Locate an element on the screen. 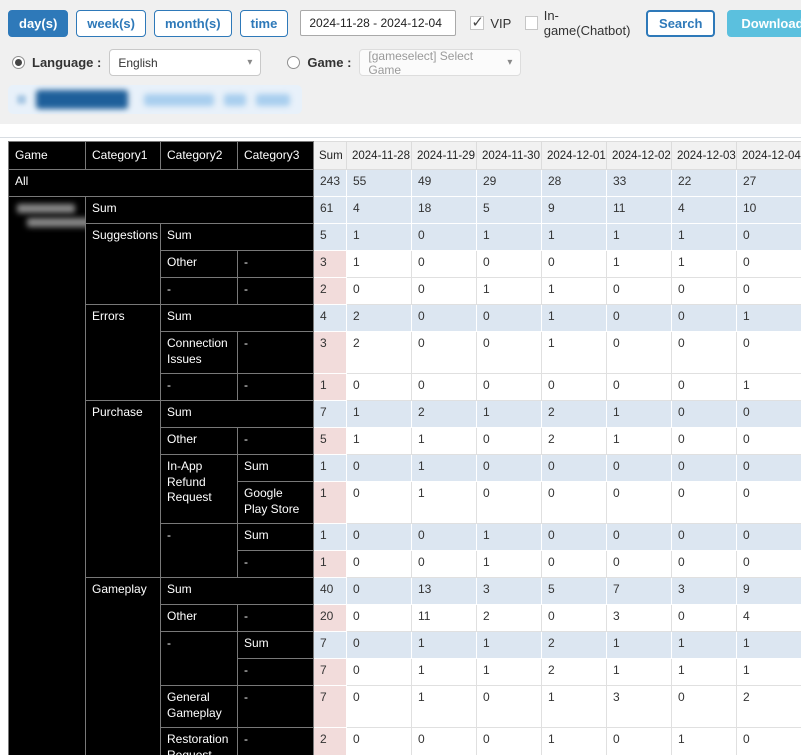  language-select: English ▾ is located at coordinates (185, 62).